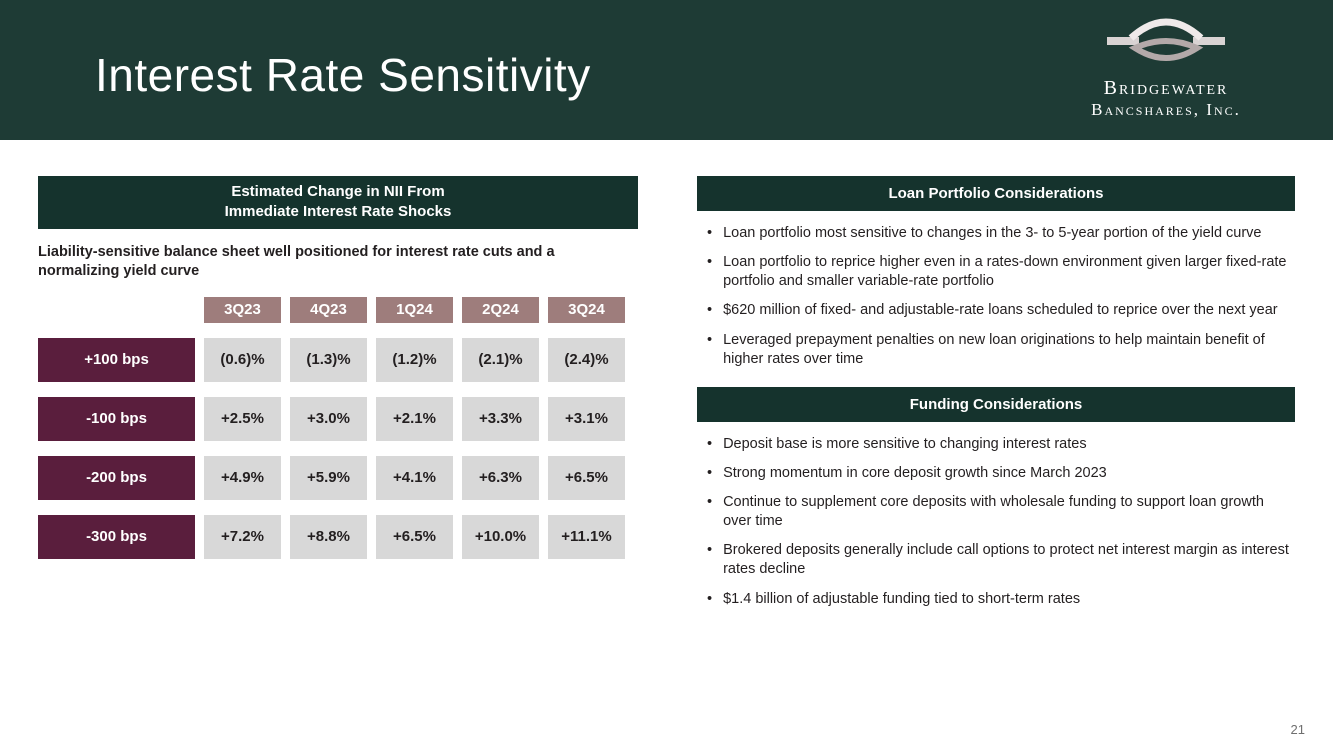 This screenshot has height=749, width=1333. Describe the element at coordinates (414, 418) in the screenshot. I see `table-cell: +2.1%` at that location.